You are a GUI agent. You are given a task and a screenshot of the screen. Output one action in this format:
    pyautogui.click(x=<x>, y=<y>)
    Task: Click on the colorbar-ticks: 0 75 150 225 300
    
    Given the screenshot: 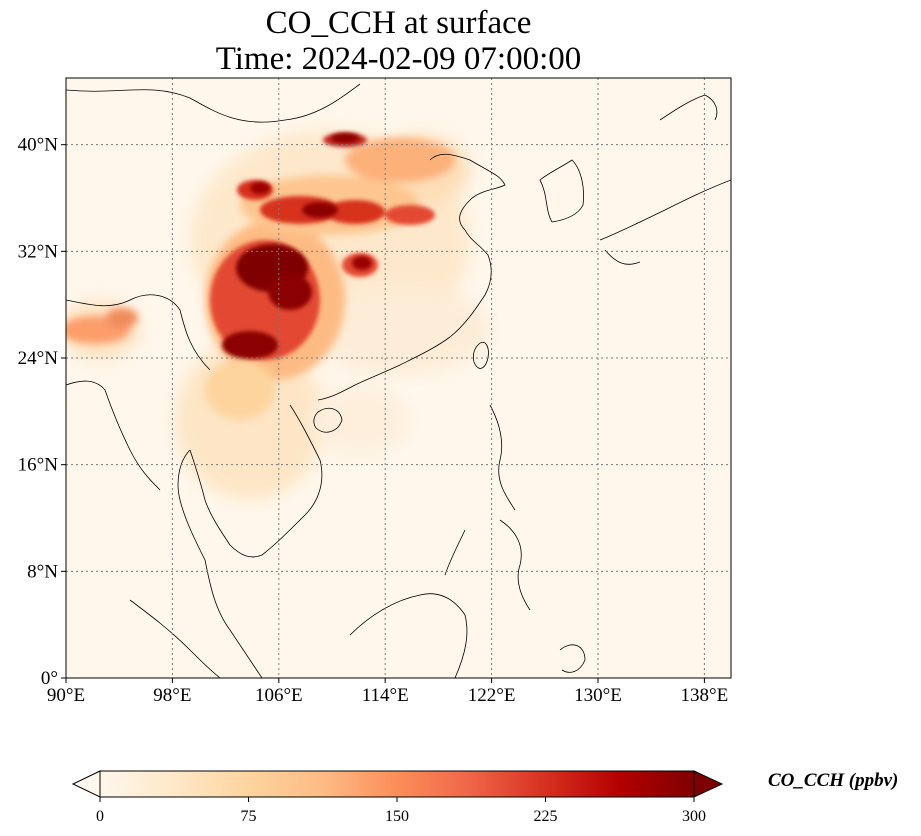 What is the action you would take?
    pyautogui.click(x=401, y=811)
    